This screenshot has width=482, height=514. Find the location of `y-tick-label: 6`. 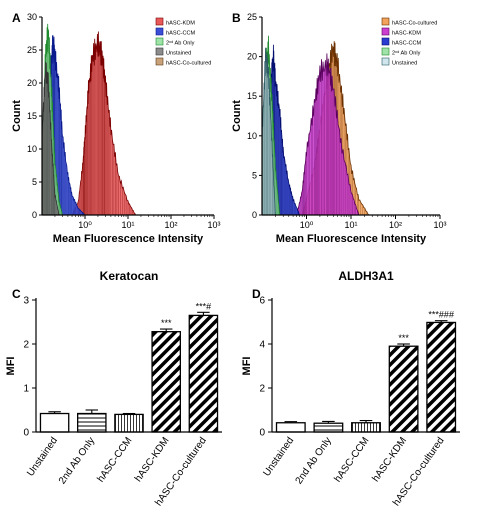

y-tick-label: 6 is located at coordinates (262, 301).